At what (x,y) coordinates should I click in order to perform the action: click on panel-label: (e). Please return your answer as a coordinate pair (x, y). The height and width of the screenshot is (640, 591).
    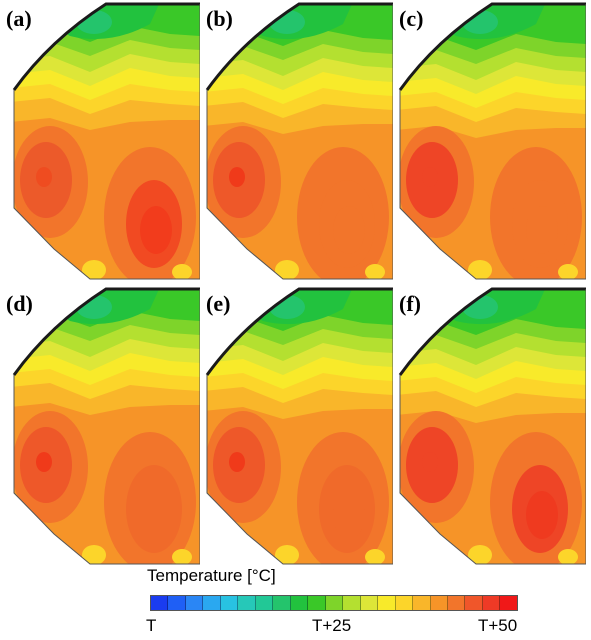
    Looking at the image, I should click on (218, 303).